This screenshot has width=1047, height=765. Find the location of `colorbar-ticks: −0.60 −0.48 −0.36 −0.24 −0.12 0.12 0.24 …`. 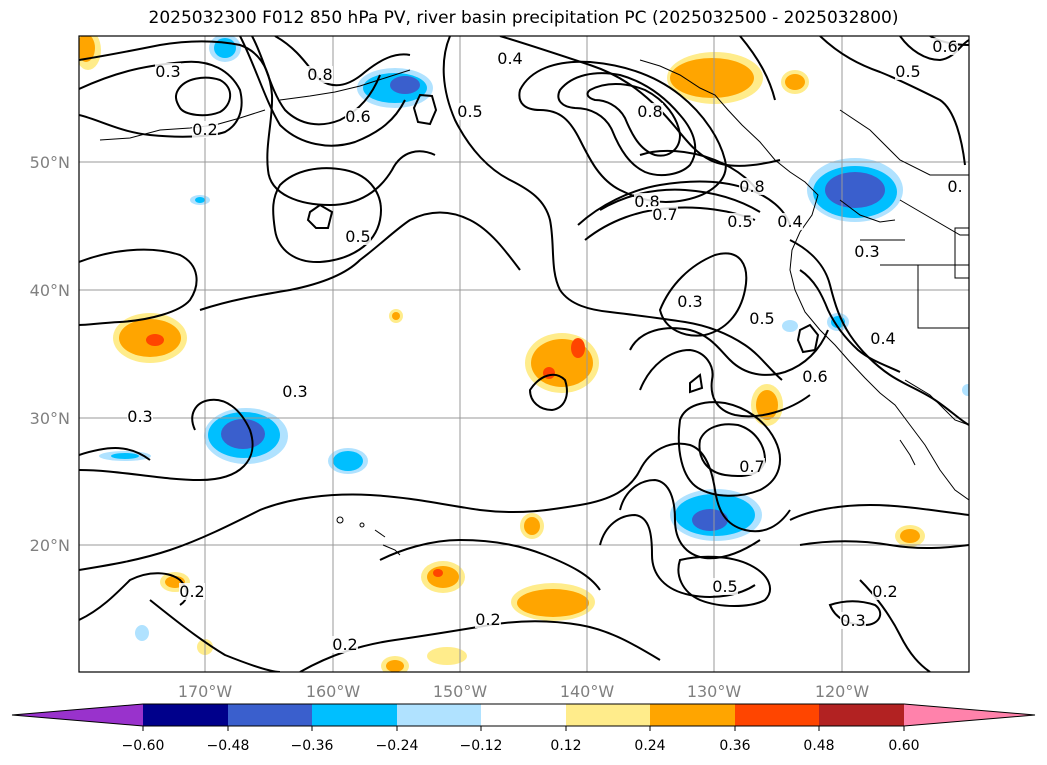

colorbar-ticks: −0.60 −0.48 −0.36 −0.24 −0.12 0.12 0.24 … is located at coordinates (521, 740).